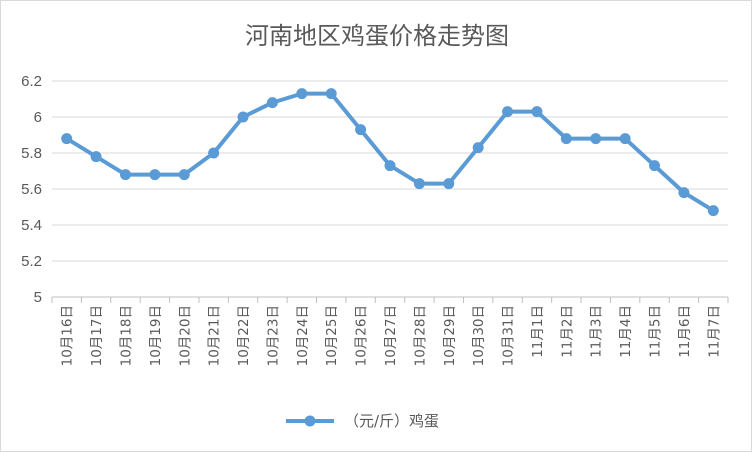 This screenshot has width=752, height=453. I want to click on x-tick-label: 10月23日, so click(273, 335).